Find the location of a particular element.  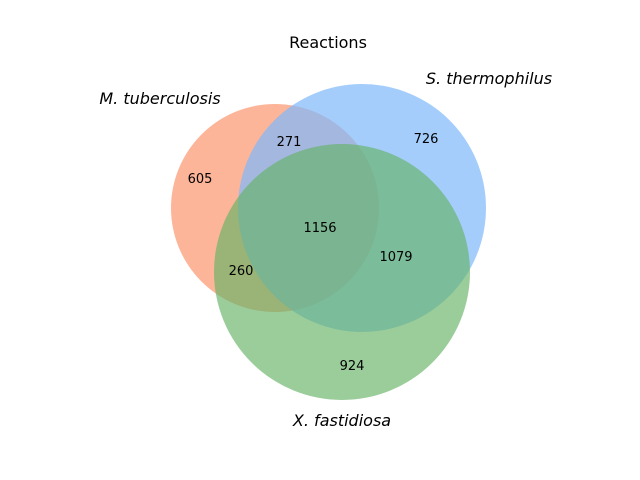

chart-title: Reactions is located at coordinates (328, 42).